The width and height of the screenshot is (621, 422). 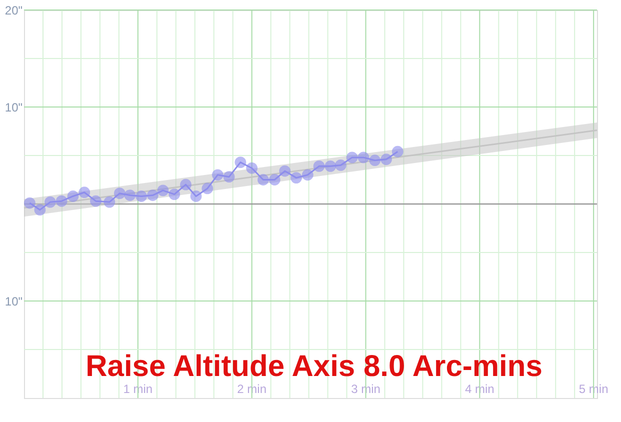 What do you see at coordinates (314, 366) in the screenshot?
I see `annotation: Raise Altitude Axis 8.0 Arc-mins` at bounding box center [314, 366].